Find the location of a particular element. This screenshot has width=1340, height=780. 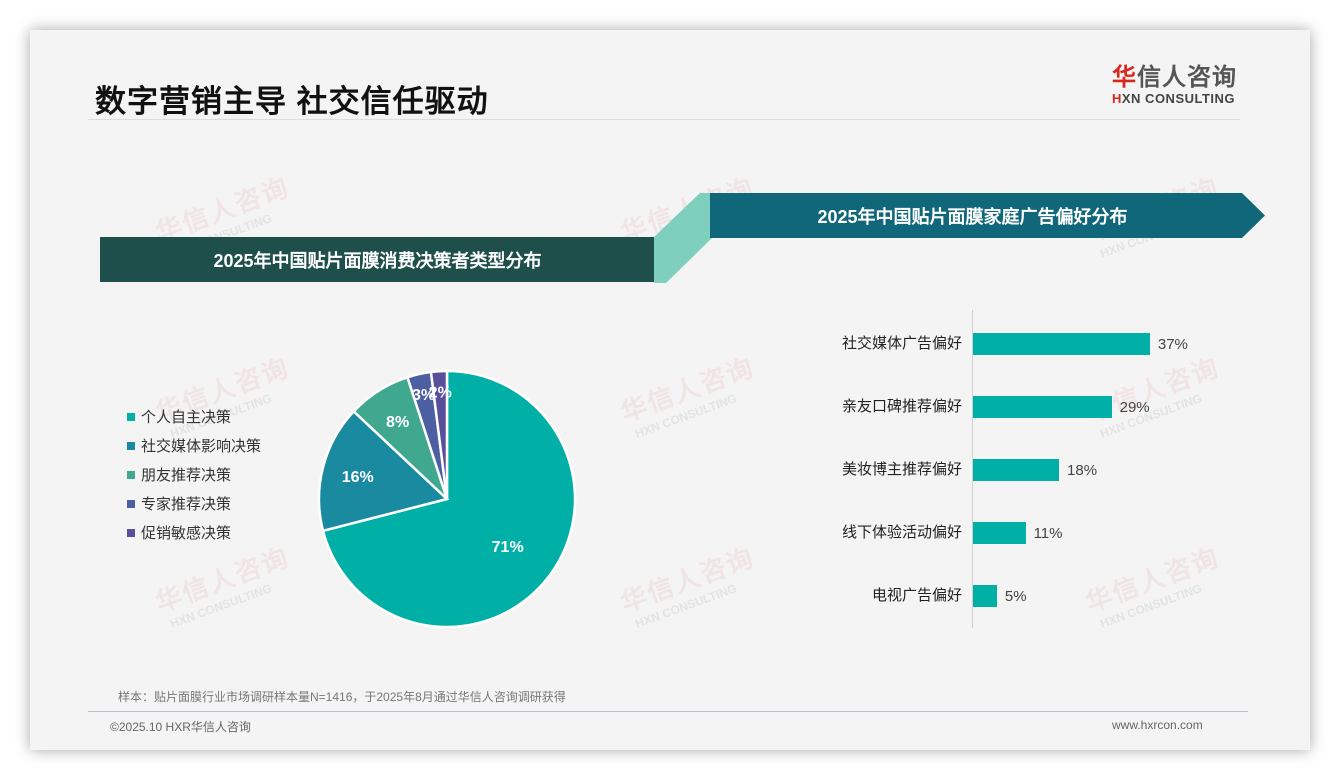

logo-english: HXN CONSULTING is located at coordinates (1174, 99).